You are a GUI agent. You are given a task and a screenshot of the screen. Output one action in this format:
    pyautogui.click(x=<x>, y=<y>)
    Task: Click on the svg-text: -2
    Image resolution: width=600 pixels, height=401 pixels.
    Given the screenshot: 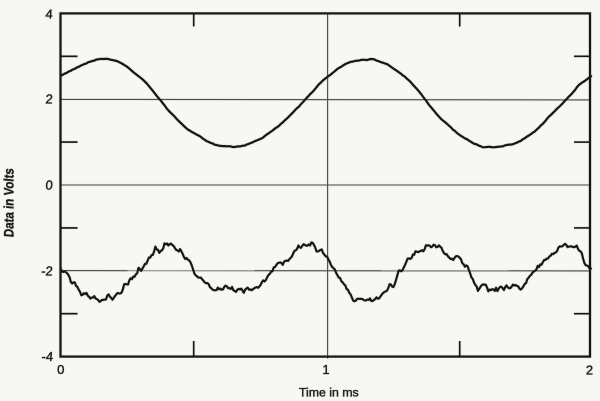 What is the action you would take?
    pyautogui.click(x=47, y=271)
    